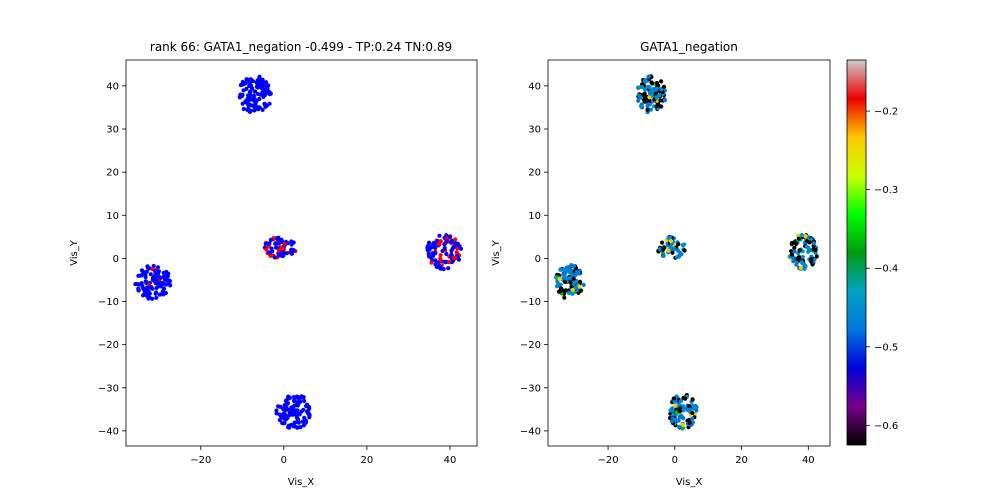 The height and width of the screenshot is (500, 1000). I want to click on x-tick-label: 0, so click(284, 460).